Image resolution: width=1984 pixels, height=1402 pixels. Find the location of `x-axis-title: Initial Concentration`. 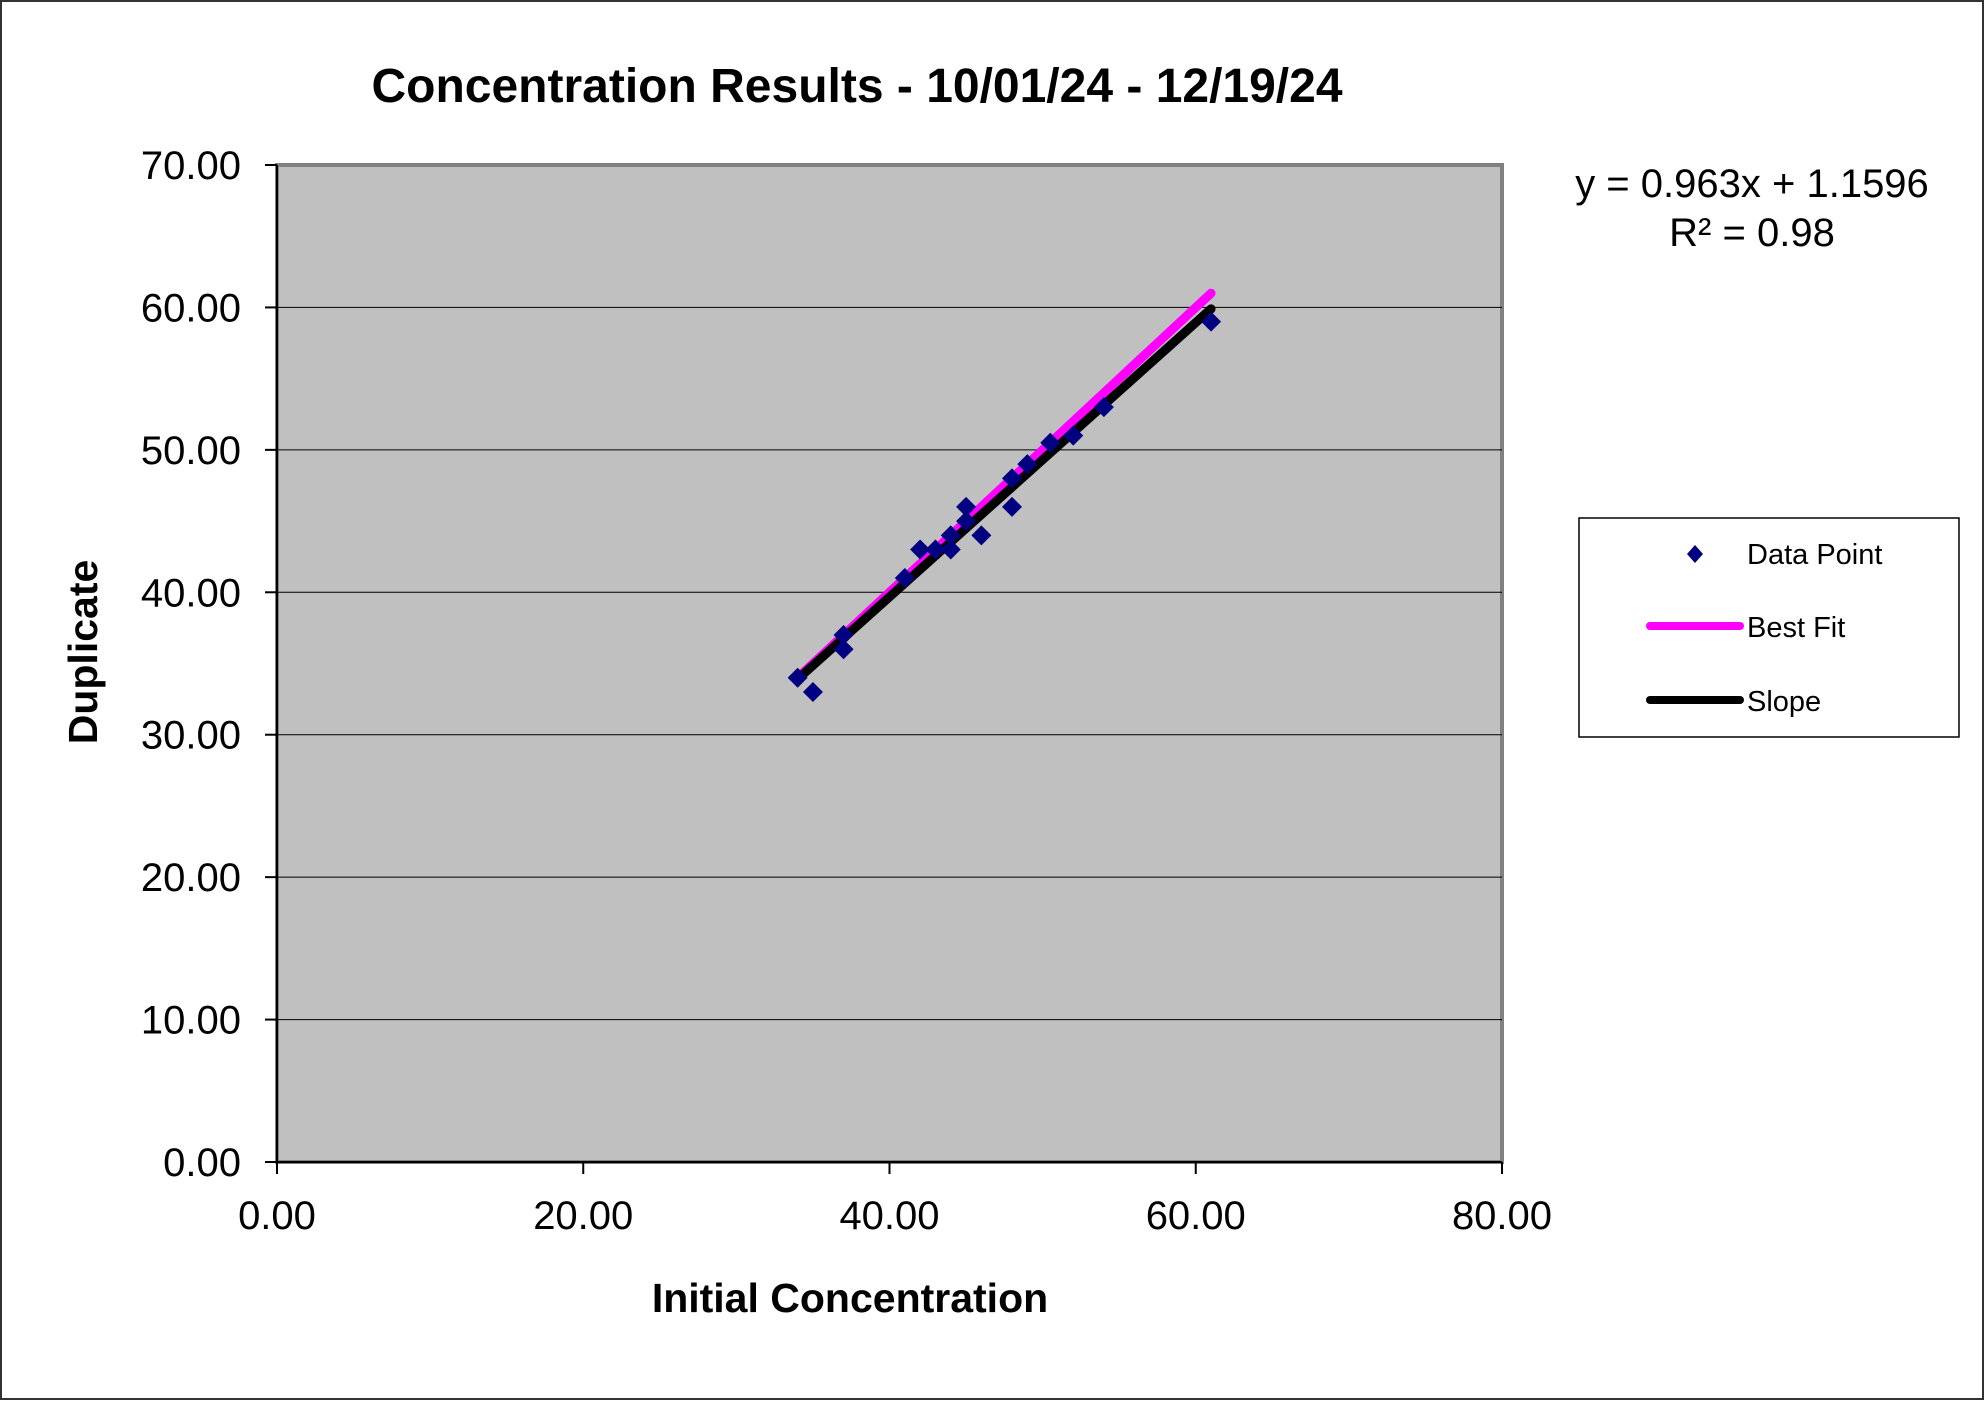

x-axis-title: Initial Concentration is located at coordinates (850, 1298).